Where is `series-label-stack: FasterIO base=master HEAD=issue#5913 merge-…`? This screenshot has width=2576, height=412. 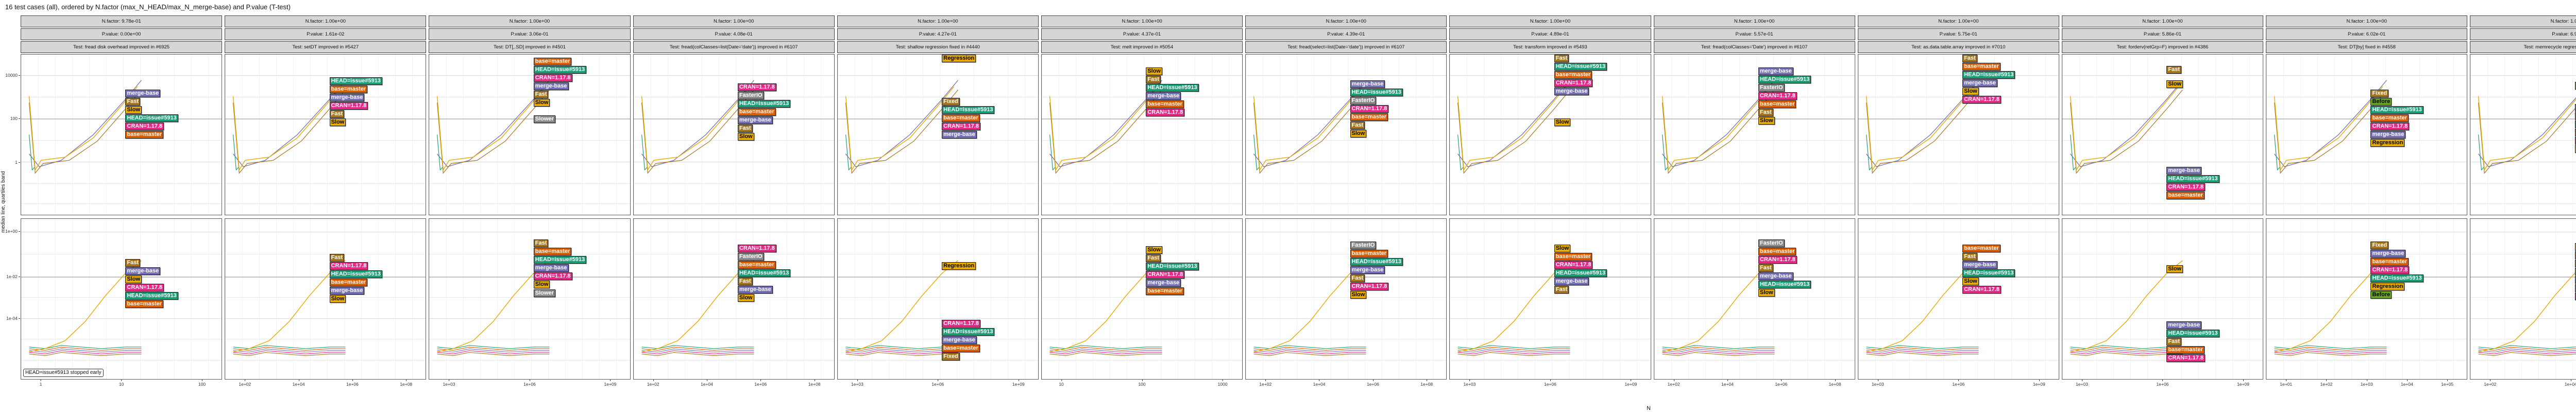
series-label-stack: FasterIO base=master HEAD=issue#5913 merge-… is located at coordinates (1376, 270).